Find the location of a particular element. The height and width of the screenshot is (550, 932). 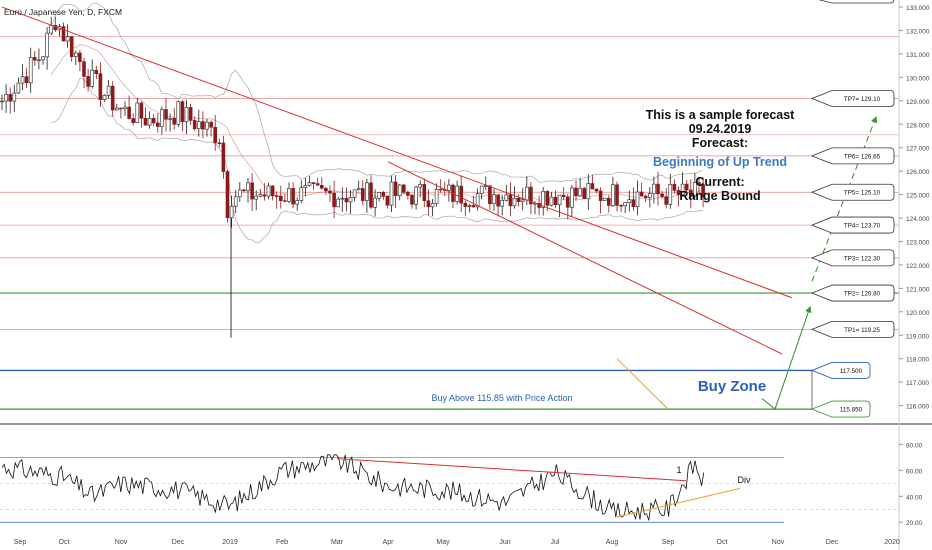

price-tick-label: 123.000 is located at coordinates (918, 242).